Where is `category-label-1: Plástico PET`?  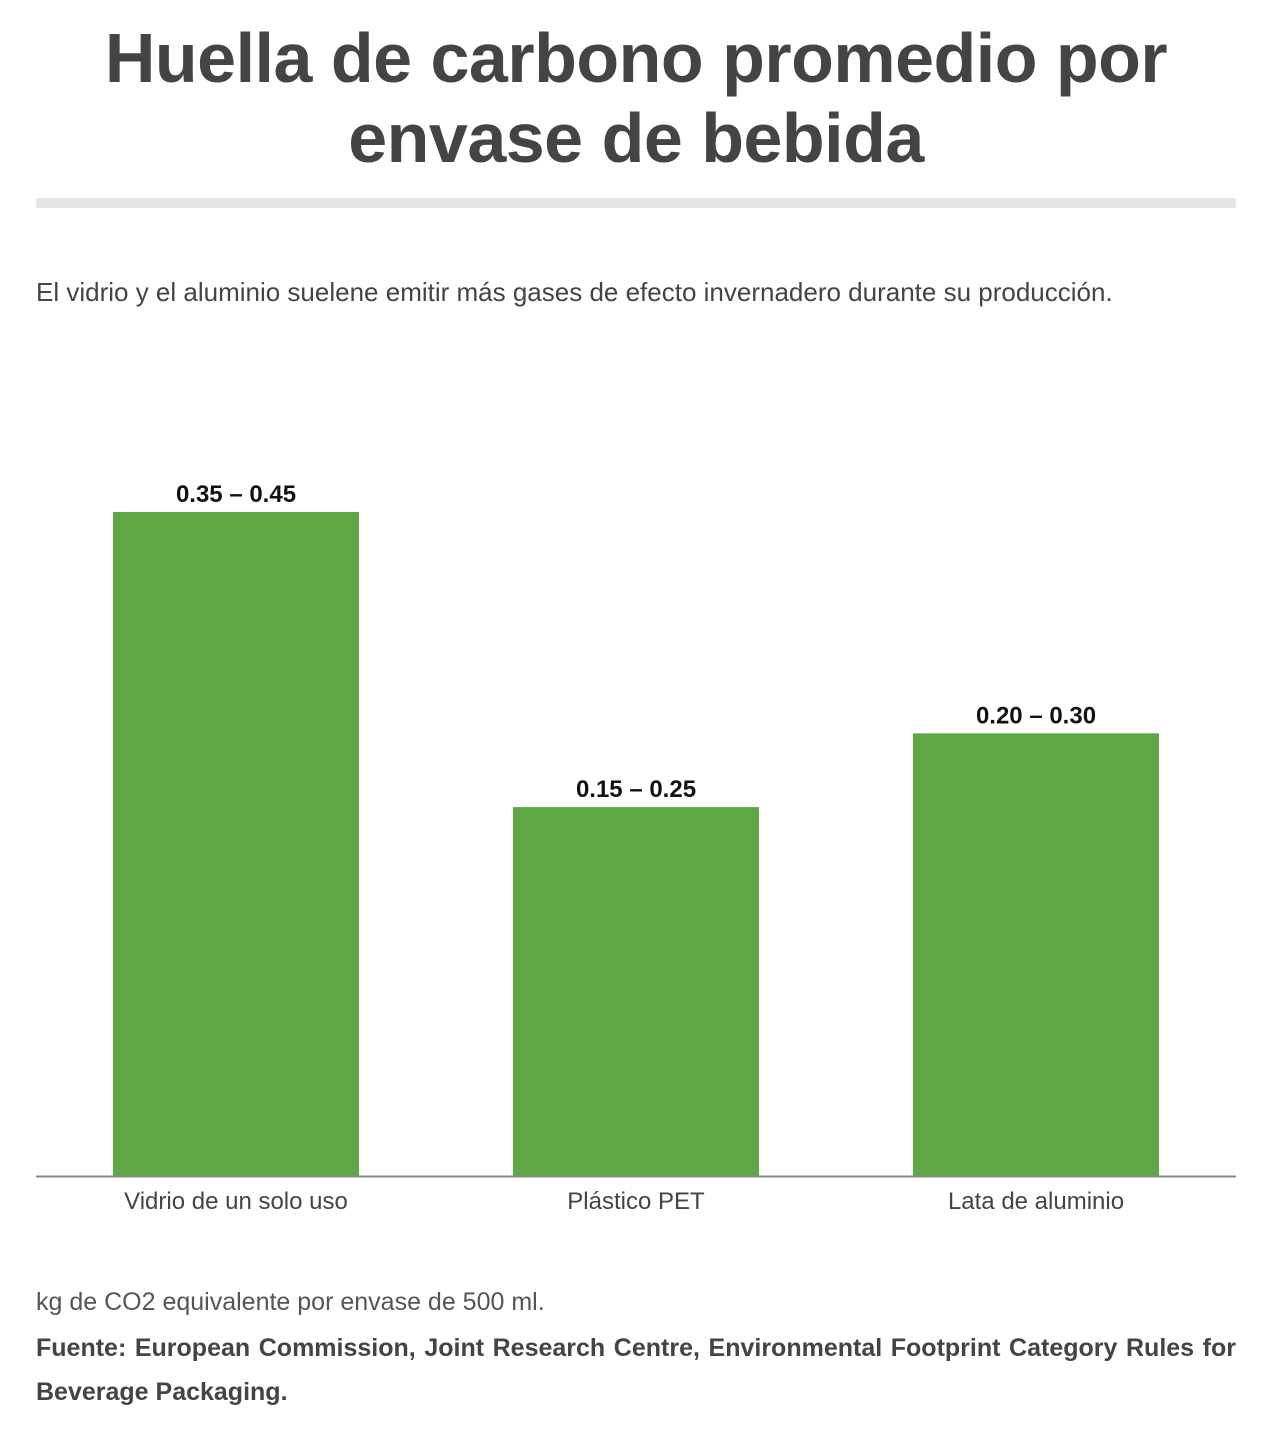
category-label-1: Plástico PET is located at coordinates (636, 1201).